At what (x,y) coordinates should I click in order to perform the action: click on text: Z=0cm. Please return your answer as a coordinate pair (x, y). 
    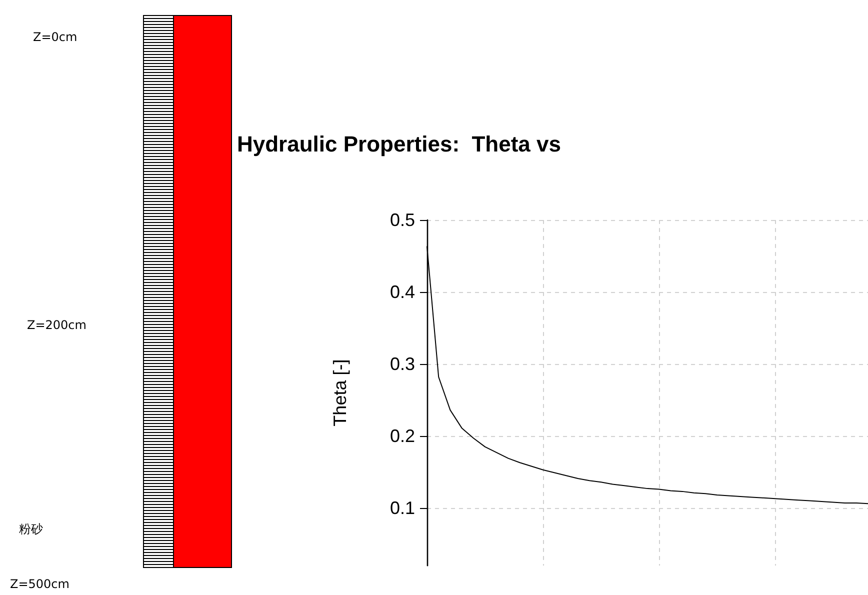
    Looking at the image, I should click on (55, 37).